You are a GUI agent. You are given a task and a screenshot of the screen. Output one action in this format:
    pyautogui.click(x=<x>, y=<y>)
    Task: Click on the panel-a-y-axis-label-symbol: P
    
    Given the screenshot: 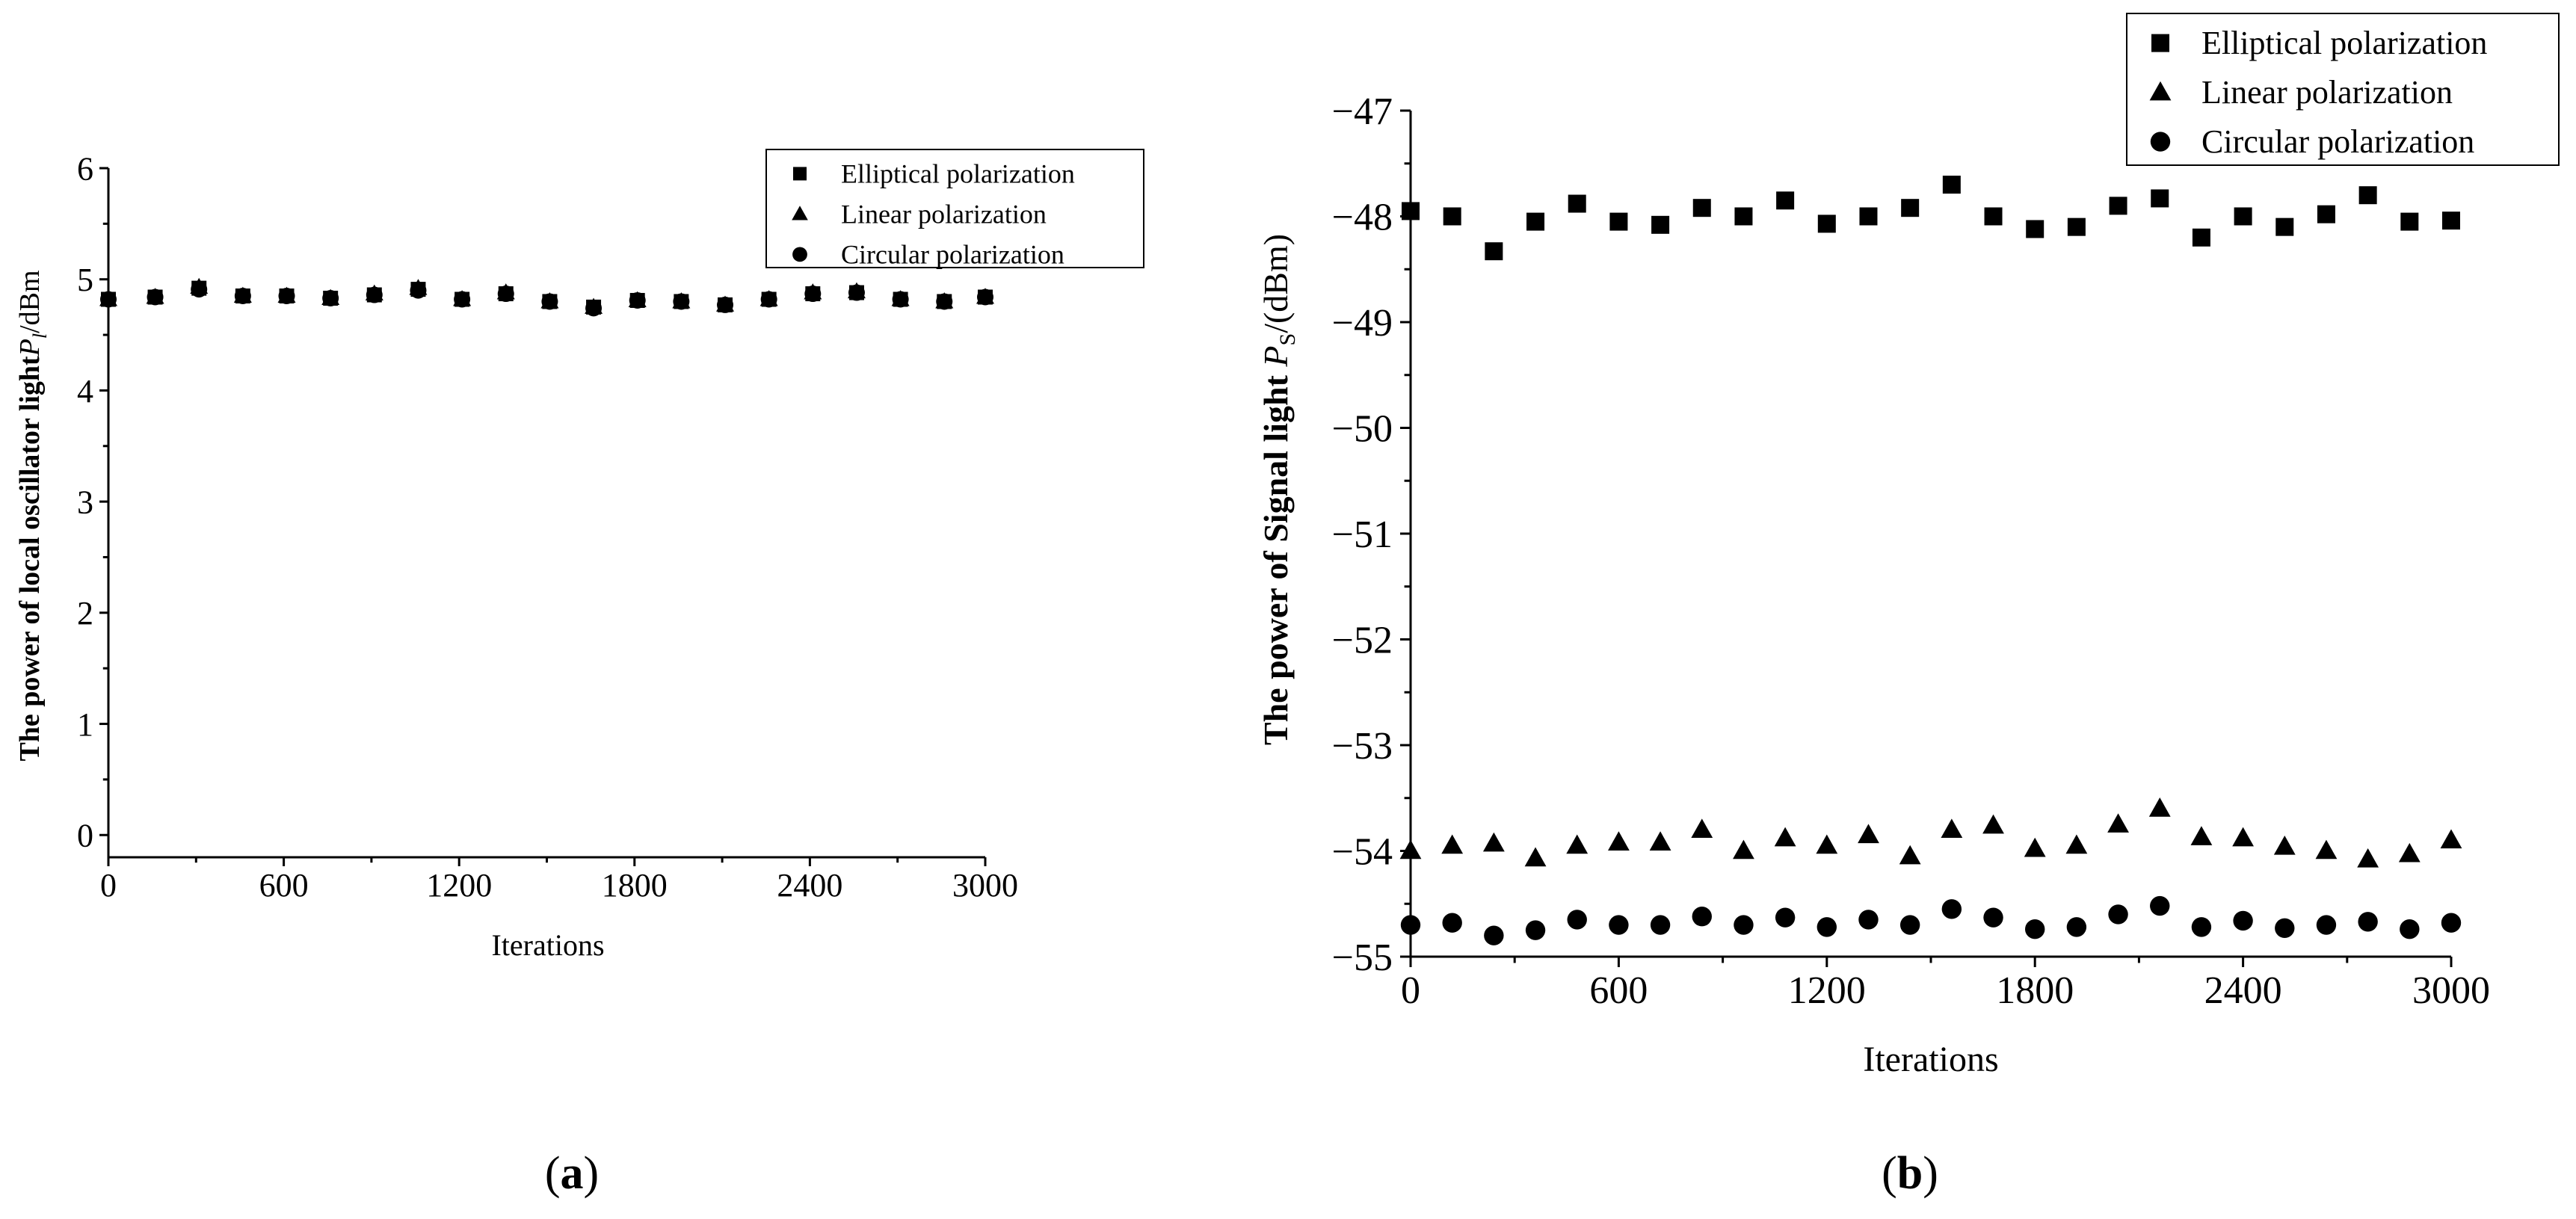 What is the action you would take?
    pyautogui.click(x=30, y=348)
    